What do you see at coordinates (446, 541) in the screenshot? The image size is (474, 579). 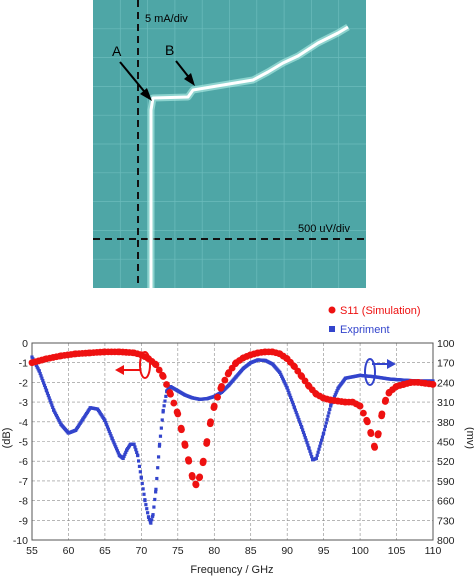 I see `right-tick-label: 800` at bounding box center [446, 541].